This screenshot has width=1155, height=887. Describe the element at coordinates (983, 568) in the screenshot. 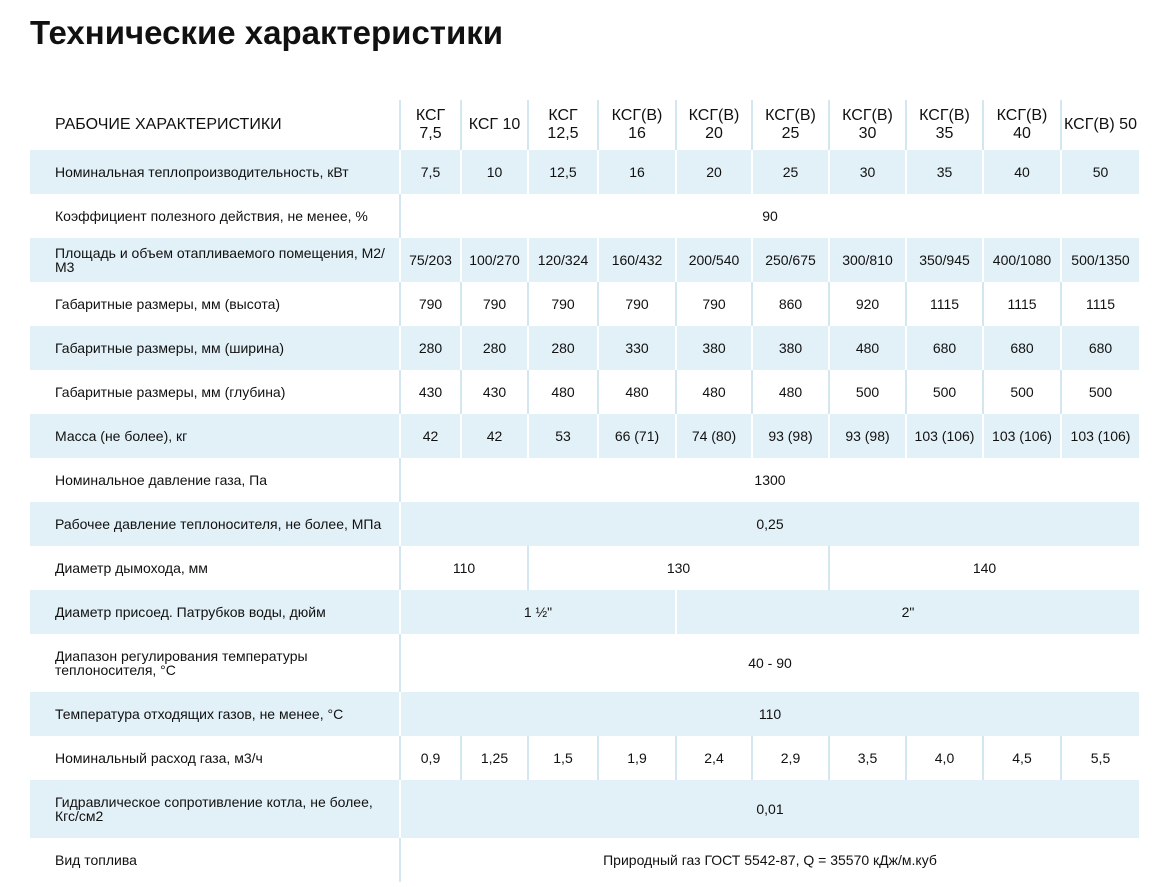

I see `value-cell: 140` at that location.